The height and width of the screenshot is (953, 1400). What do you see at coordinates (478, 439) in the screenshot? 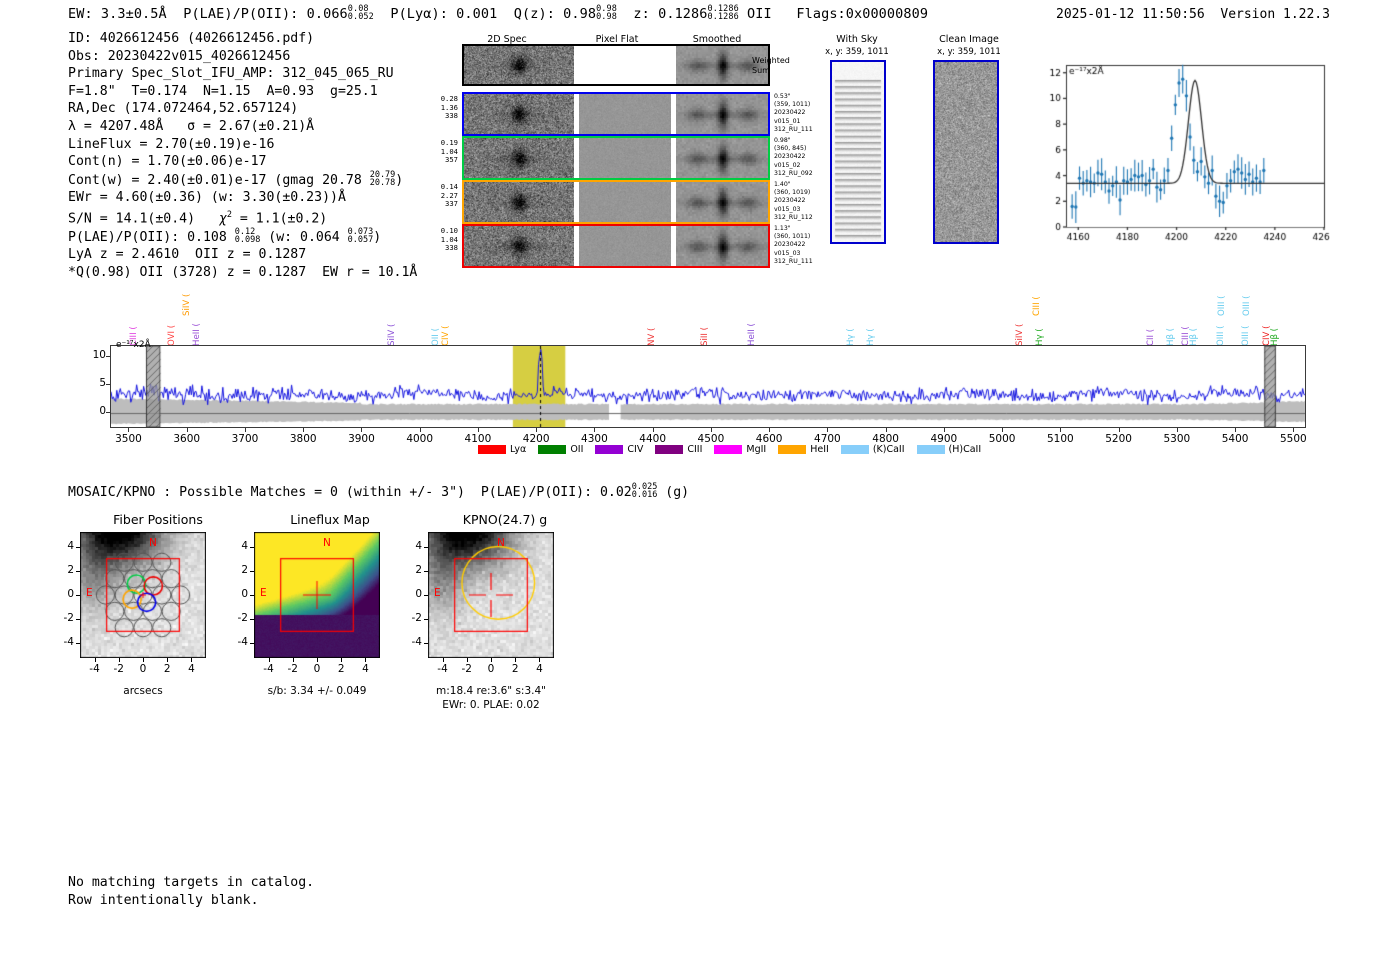
I see `spectrum-x-tick: 4100` at bounding box center [478, 439].